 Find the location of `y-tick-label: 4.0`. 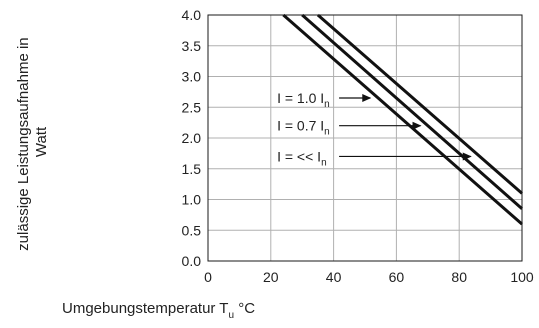

y-tick-label: 4.0 is located at coordinates (192, 15).